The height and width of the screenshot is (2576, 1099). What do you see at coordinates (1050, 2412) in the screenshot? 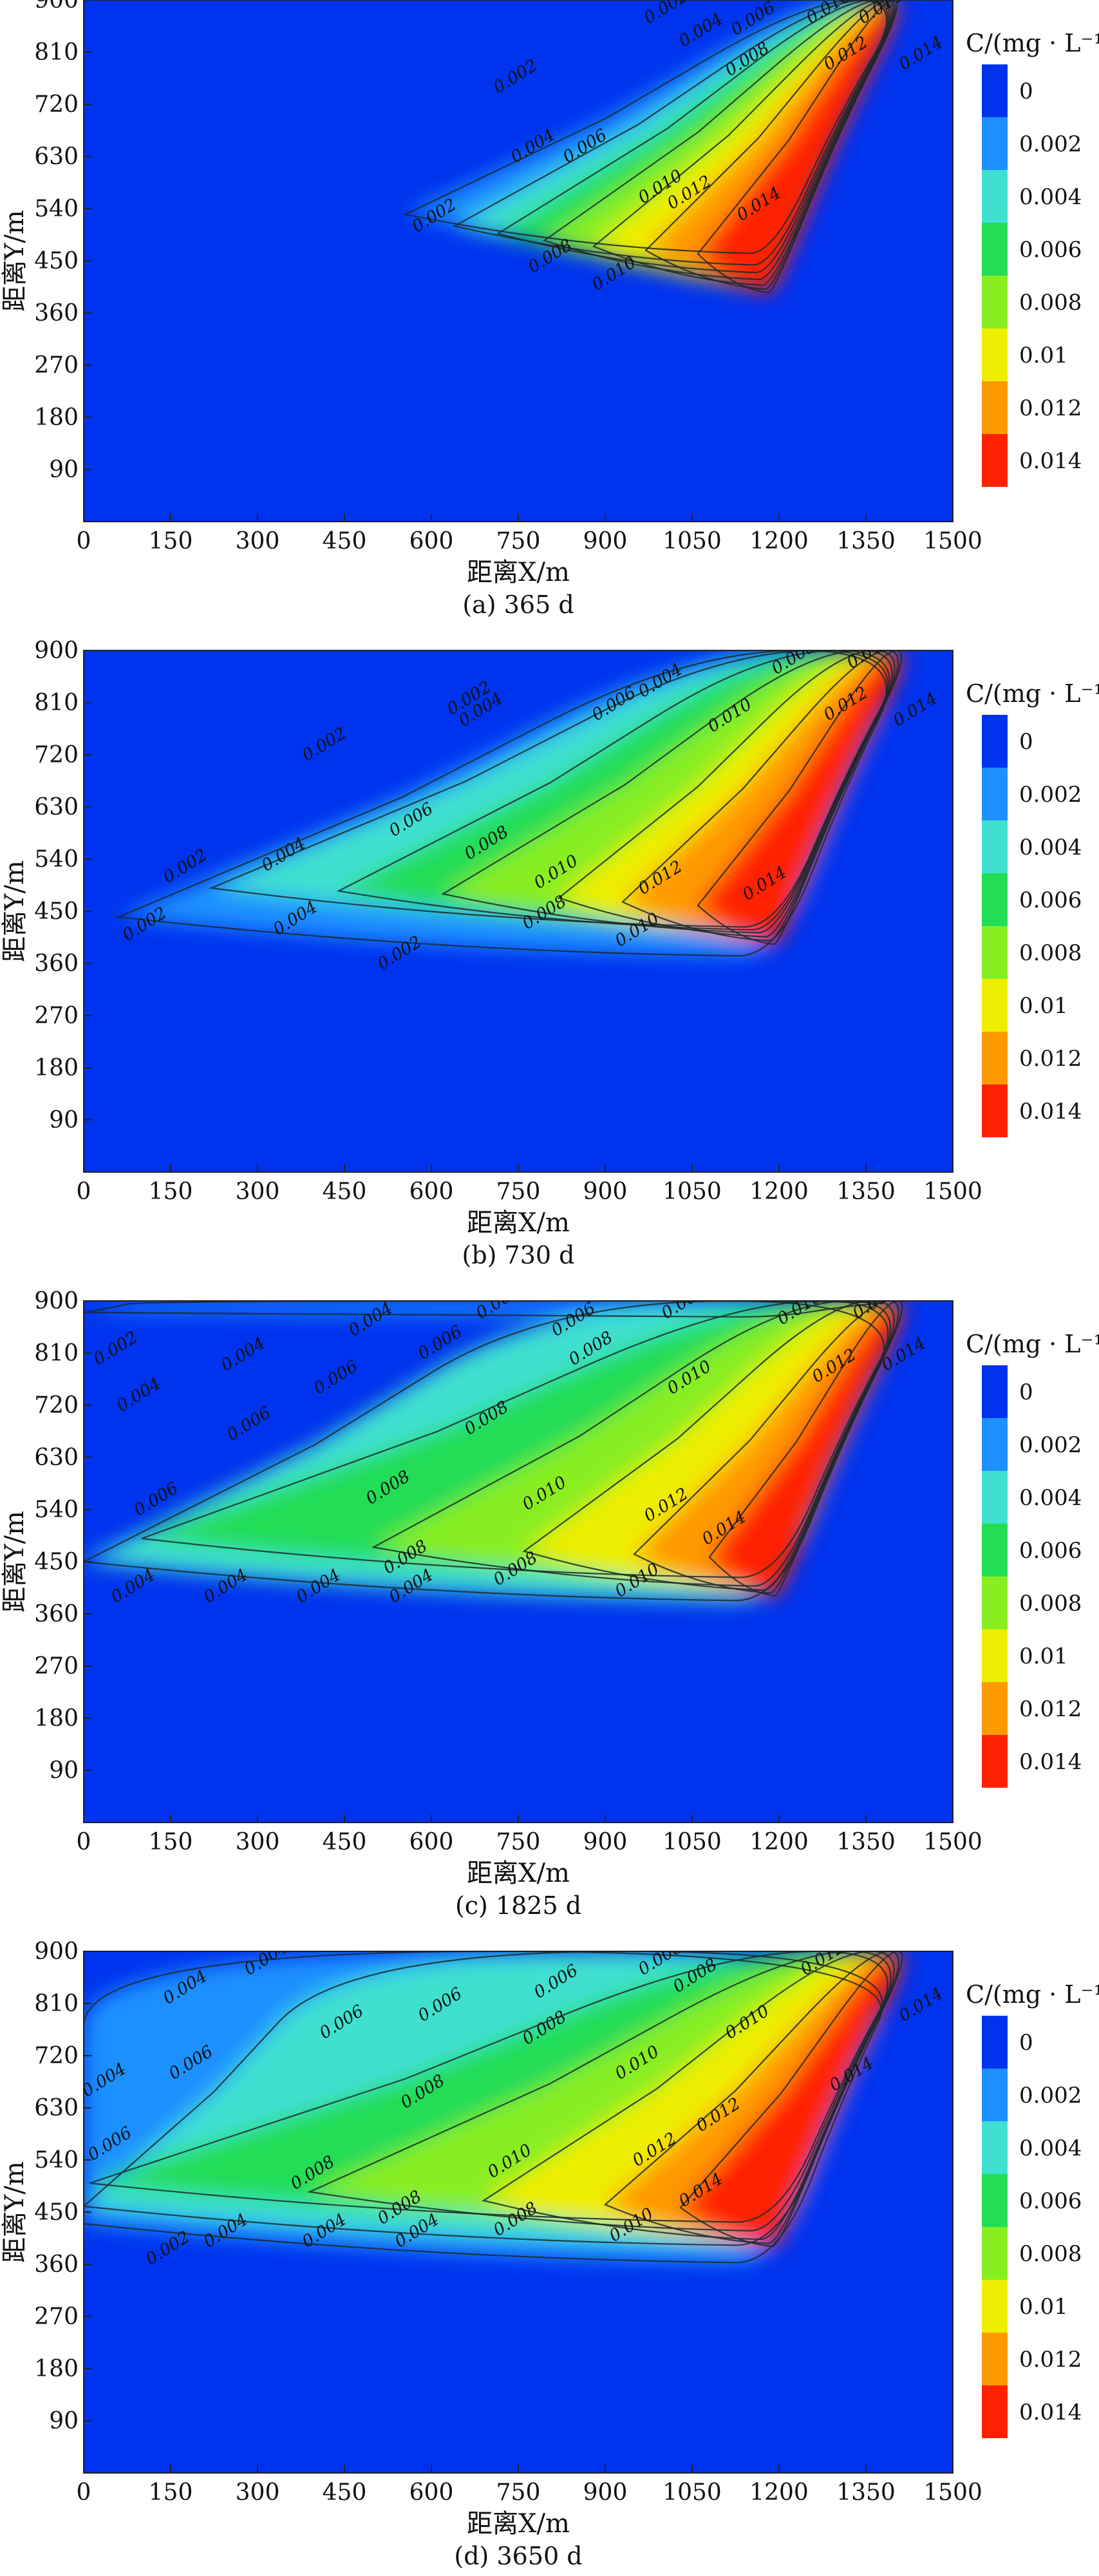
I see `colorbar-level-label: 0.014` at bounding box center [1050, 2412].